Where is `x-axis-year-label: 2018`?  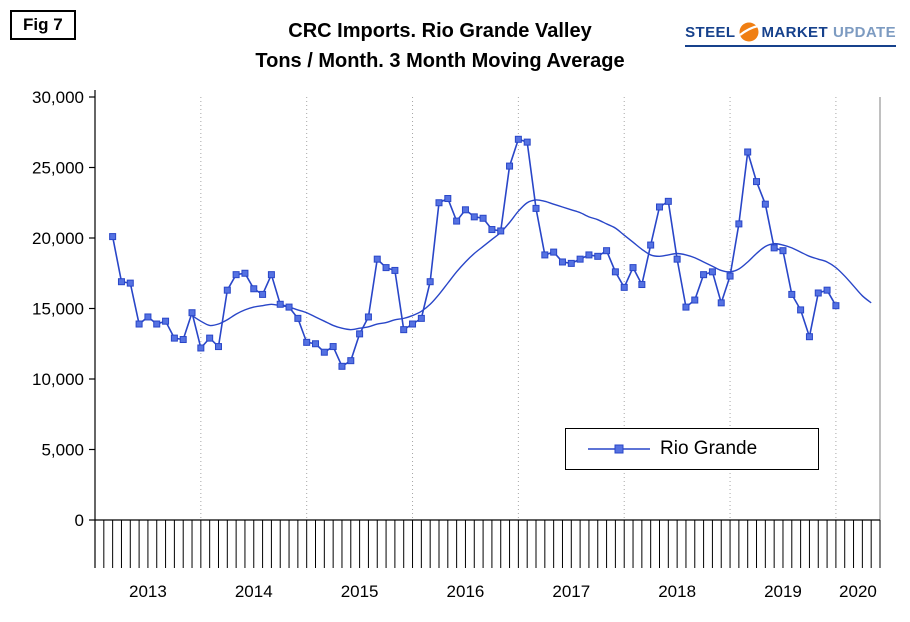
x-axis-year-label: 2018 is located at coordinates (677, 591).